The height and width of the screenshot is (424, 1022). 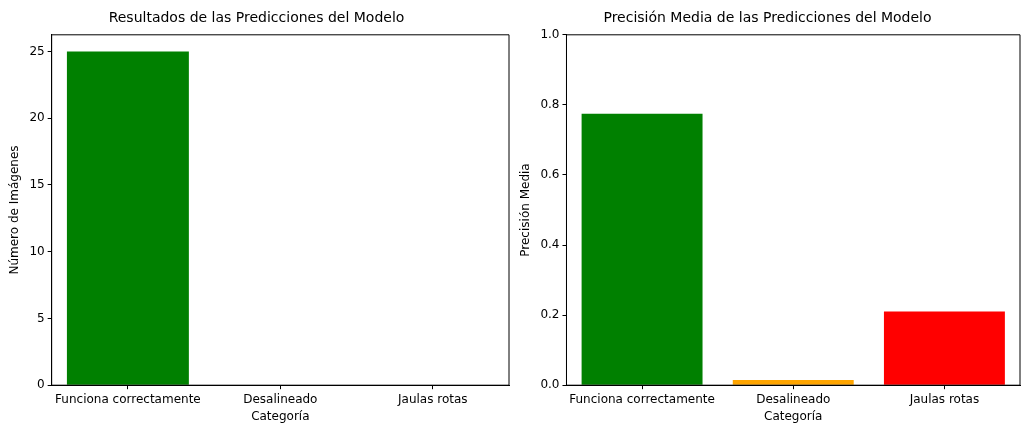 What do you see at coordinates (37, 250) in the screenshot?
I see `y-tick-label: 10` at bounding box center [37, 250].